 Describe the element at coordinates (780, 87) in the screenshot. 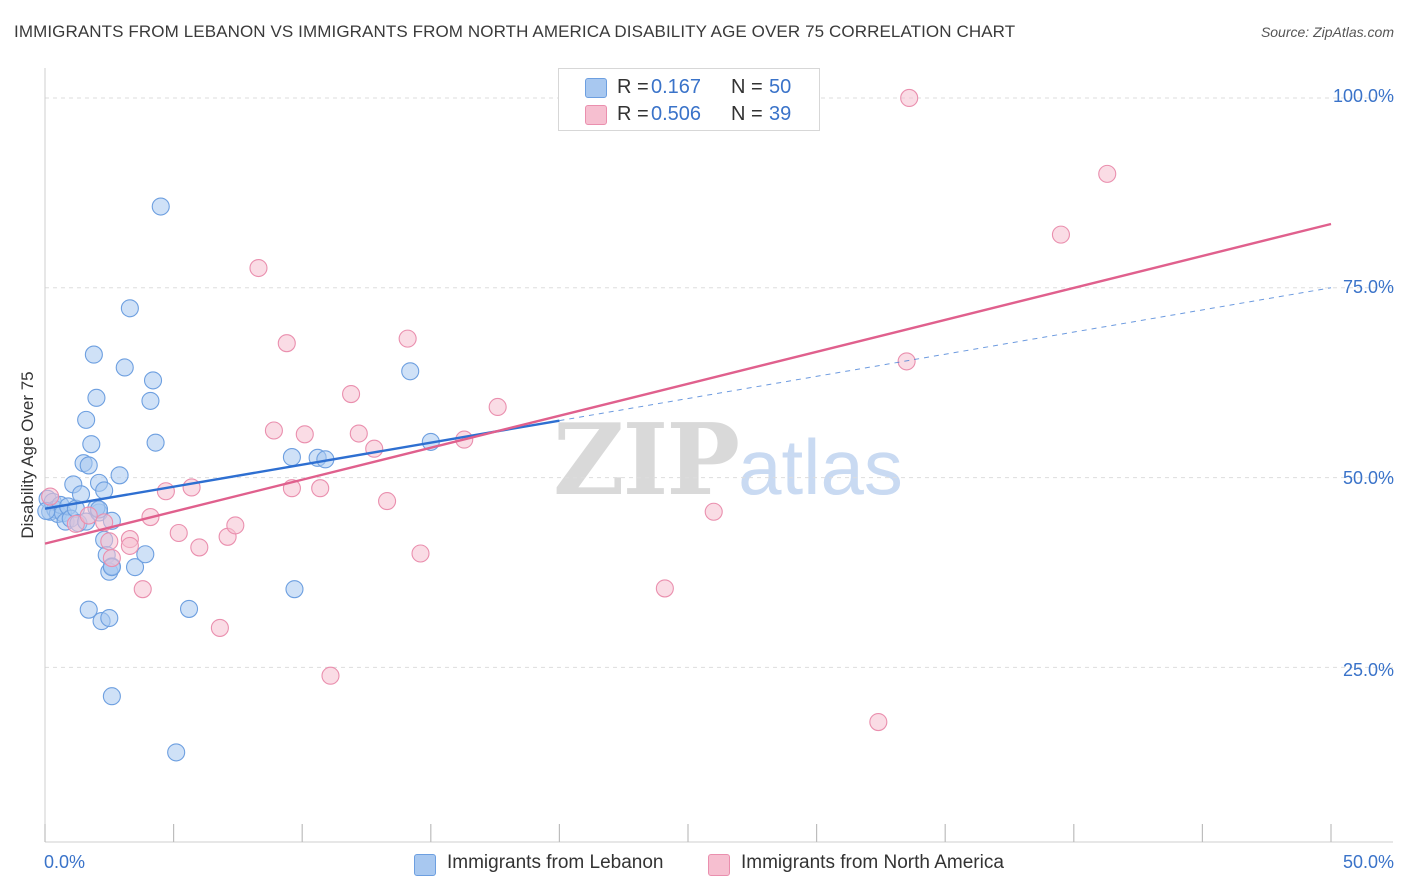

I see `legend-n-value: 50` at that location.